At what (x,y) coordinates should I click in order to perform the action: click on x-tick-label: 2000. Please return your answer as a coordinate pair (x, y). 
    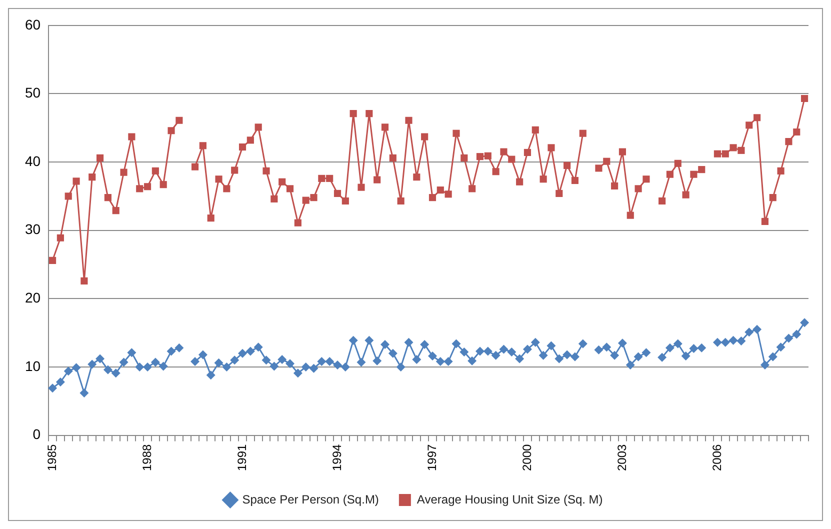
    Looking at the image, I should click on (527, 458).